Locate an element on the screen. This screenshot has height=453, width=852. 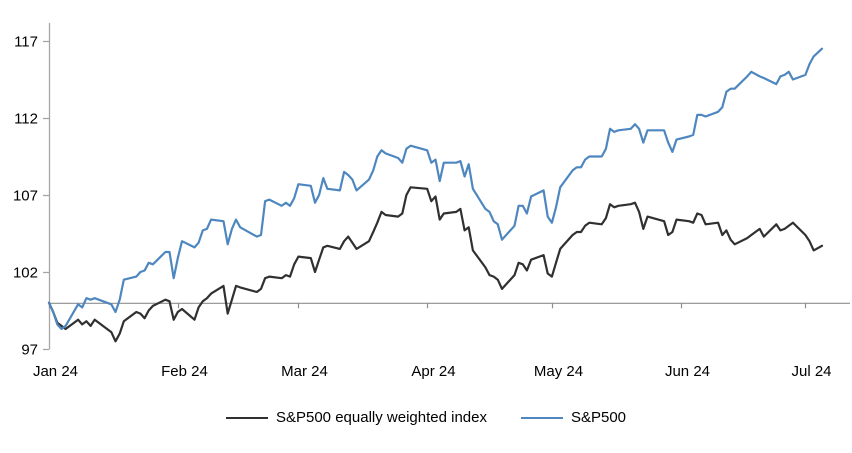
x-tick-label: Feb 24 is located at coordinates (184, 371).